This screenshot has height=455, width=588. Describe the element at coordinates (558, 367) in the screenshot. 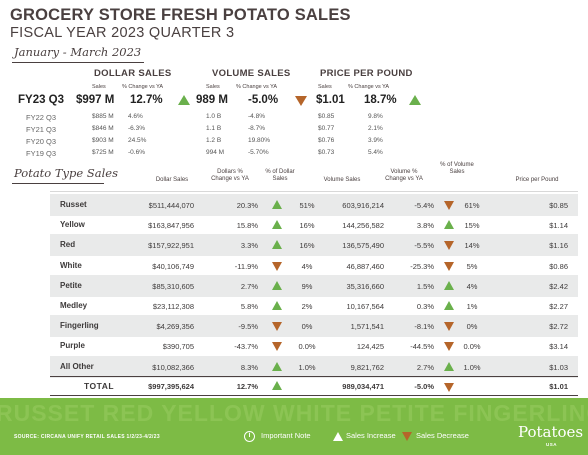

I see `row-price: $1.03` at that location.